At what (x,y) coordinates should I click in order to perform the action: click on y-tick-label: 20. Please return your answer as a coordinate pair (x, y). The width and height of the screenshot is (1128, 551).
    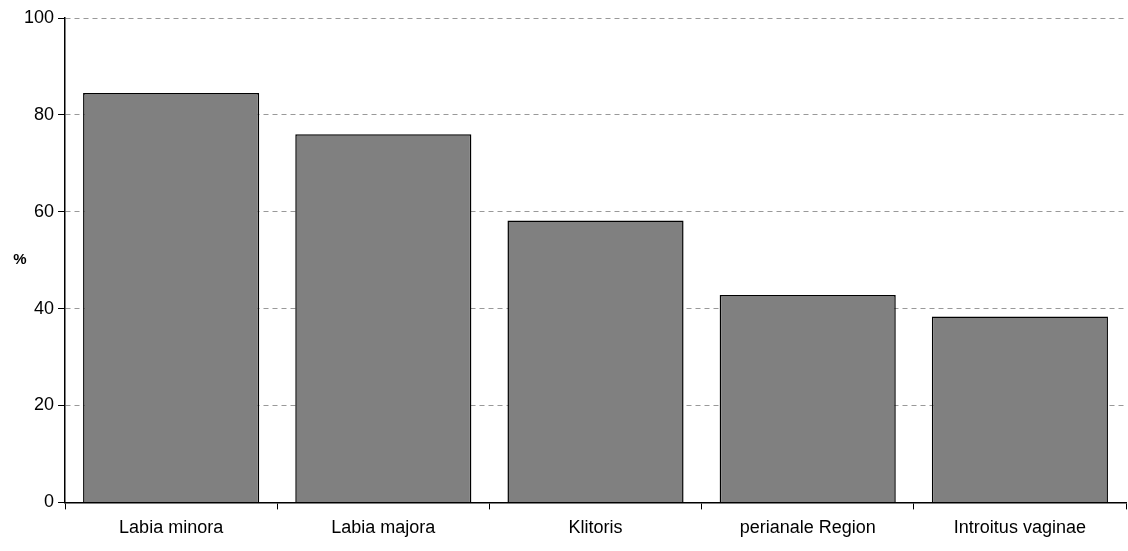
    Looking at the image, I should click on (44, 404).